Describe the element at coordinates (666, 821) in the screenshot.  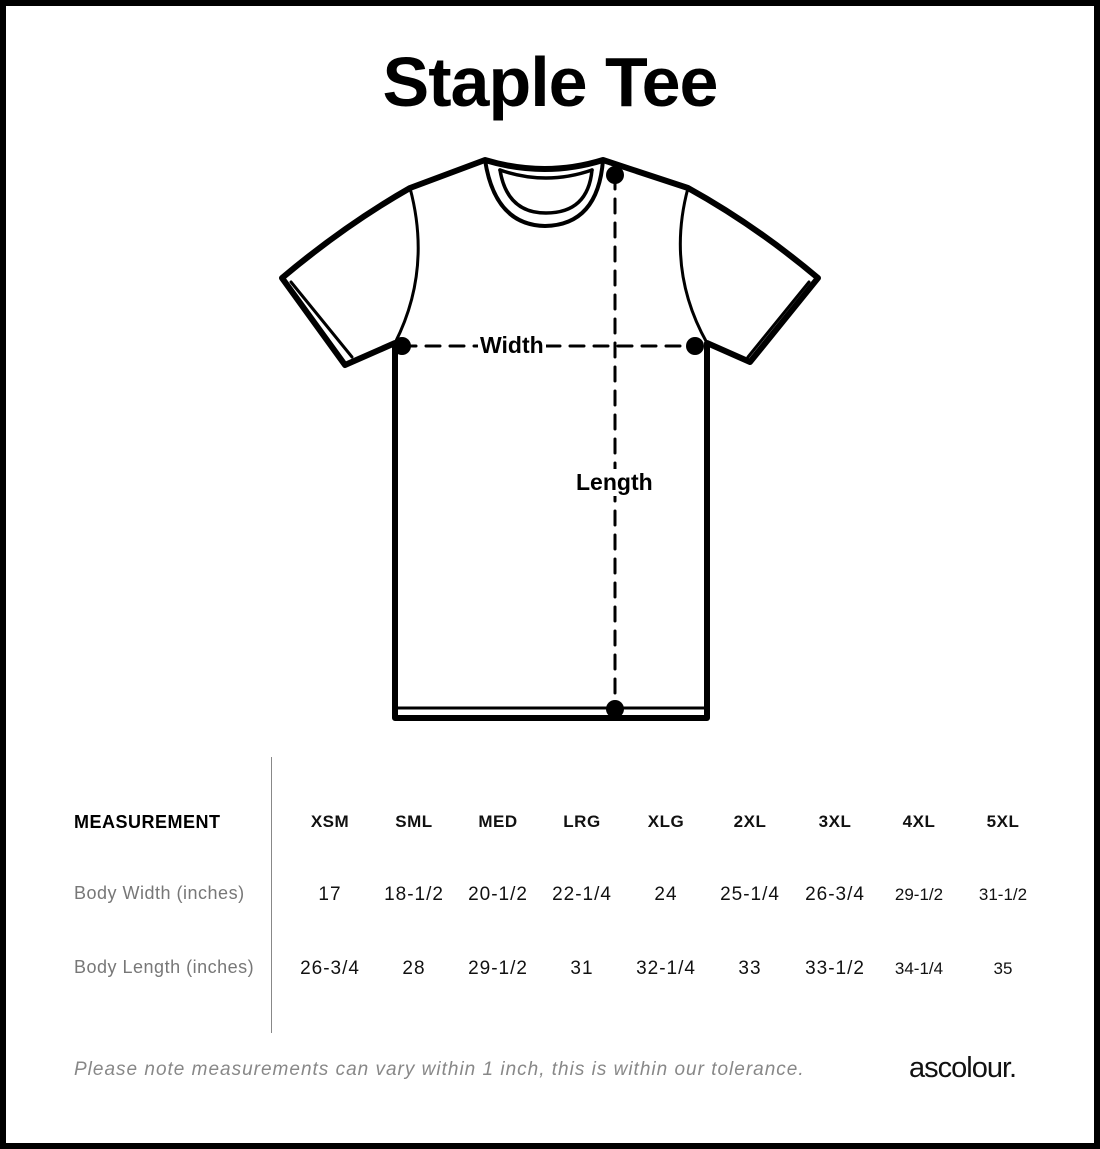
I see `size-header: XLG` at that location.